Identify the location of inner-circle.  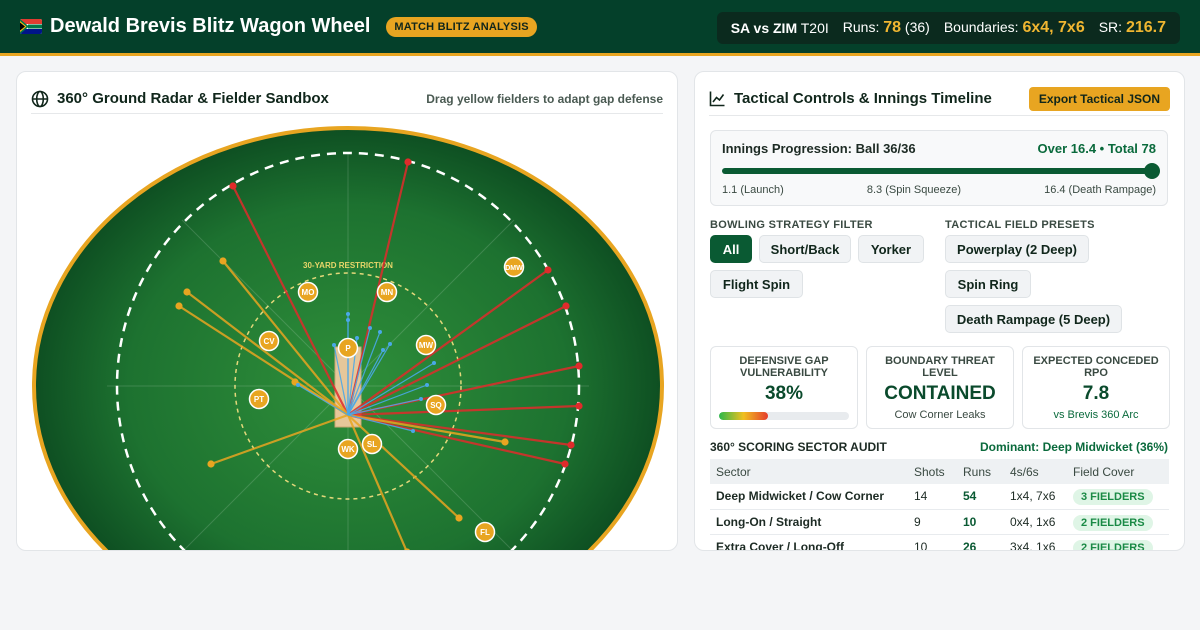
(348, 386).